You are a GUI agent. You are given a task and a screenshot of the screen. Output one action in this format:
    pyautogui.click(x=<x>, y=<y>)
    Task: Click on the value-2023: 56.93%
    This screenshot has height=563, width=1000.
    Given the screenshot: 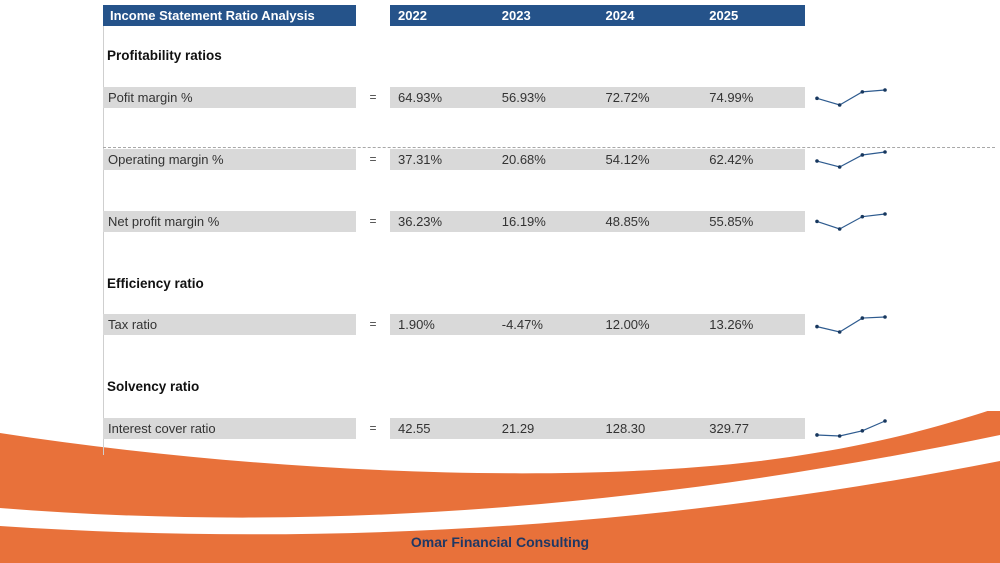 What is the action you would take?
    pyautogui.click(x=523, y=97)
    